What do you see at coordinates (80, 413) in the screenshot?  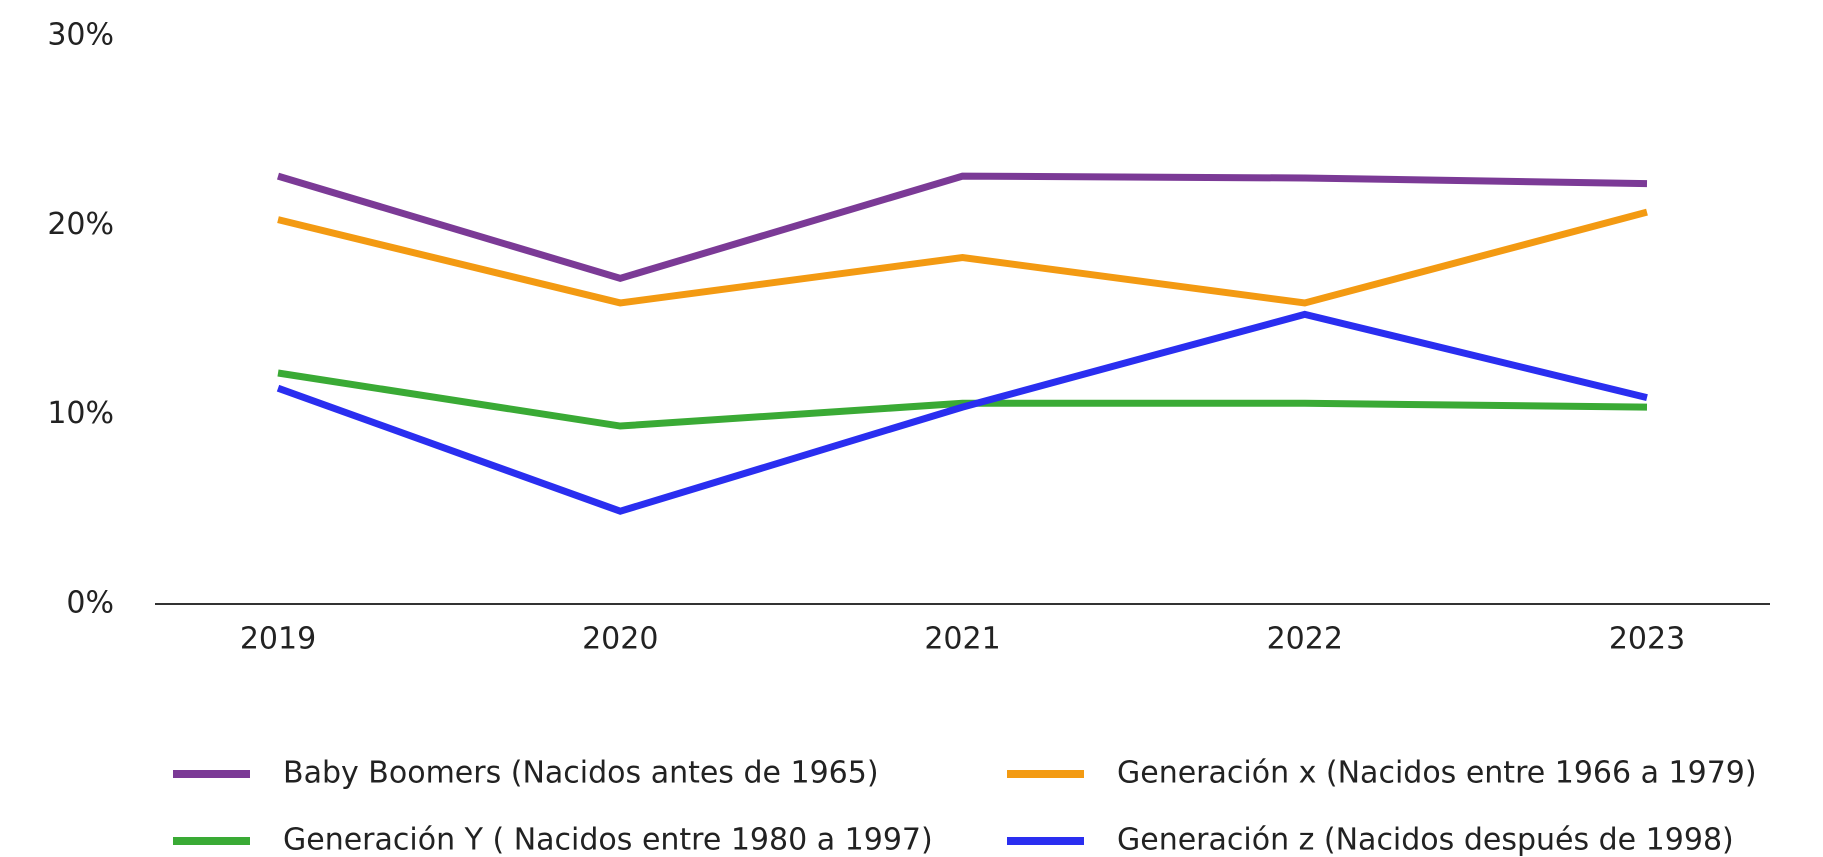 I see `y-tick-label: 10%` at bounding box center [80, 413].